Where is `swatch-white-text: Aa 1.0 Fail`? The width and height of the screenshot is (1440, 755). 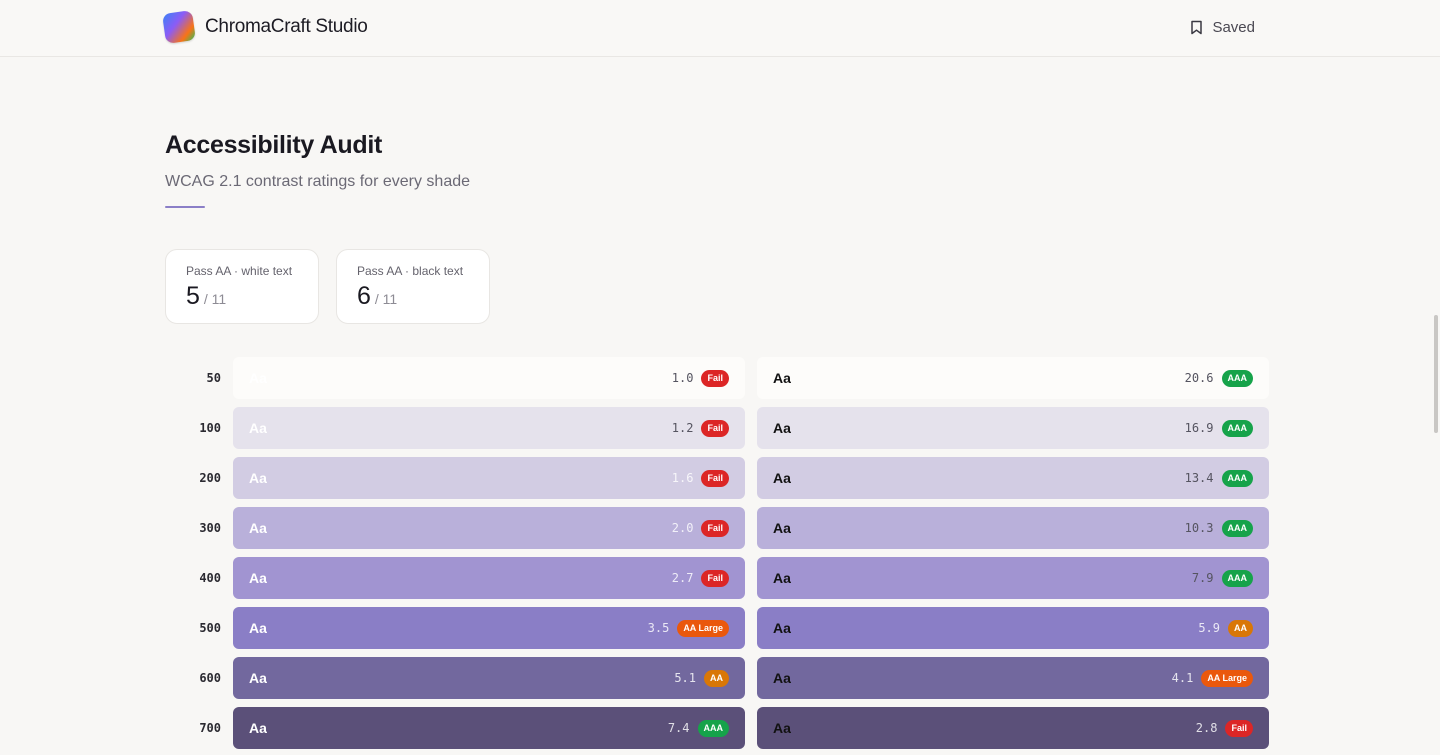 swatch-white-text: Aa 1.0 Fail is located at coordinates (489, 378).